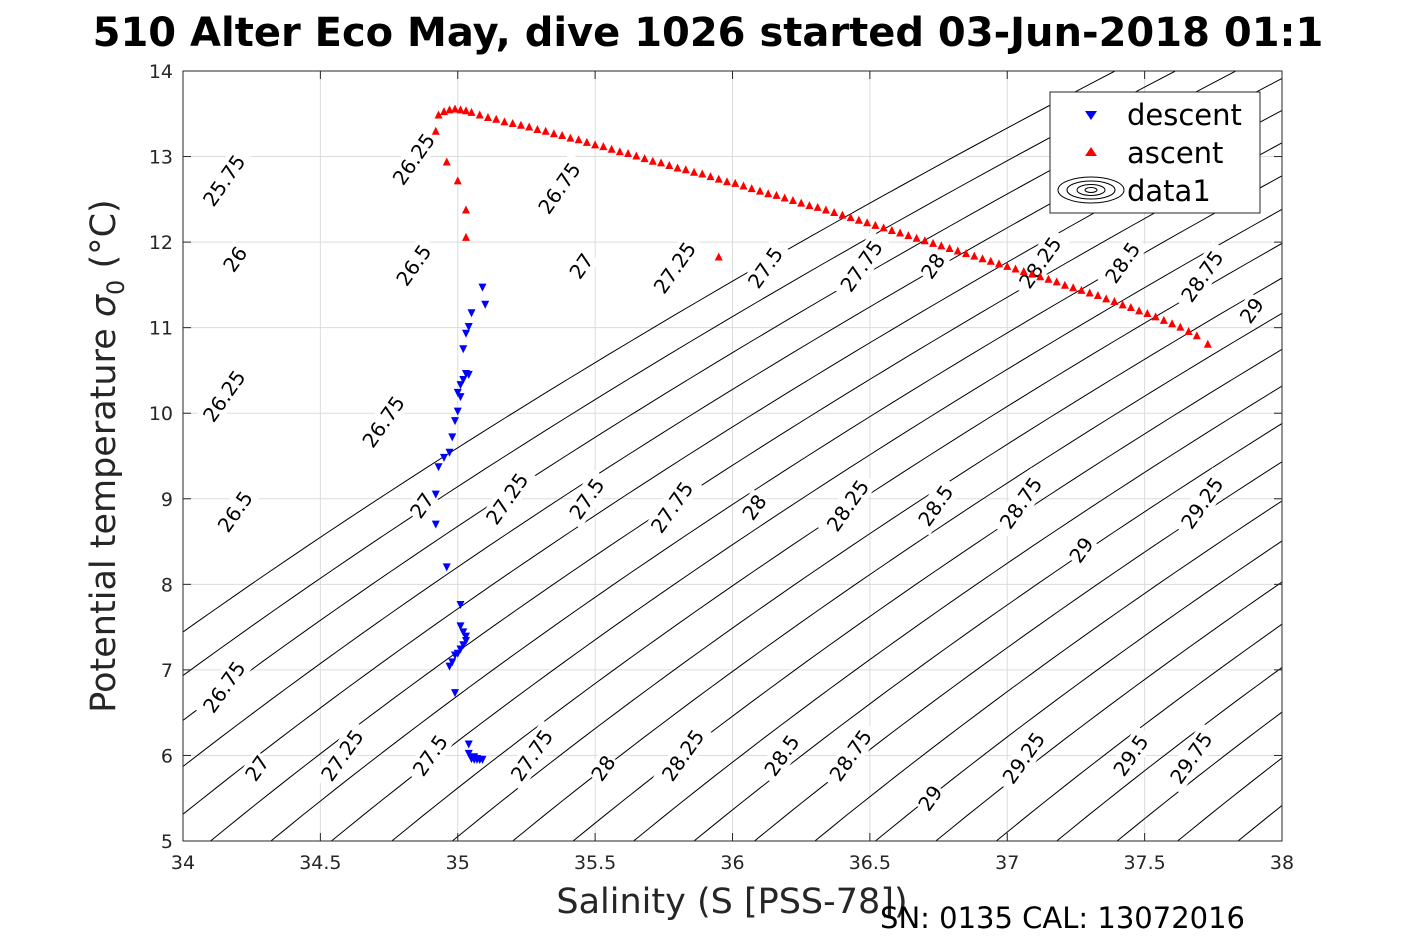  I want to click on y-axis-label-sigma: σ, so click(104, 305).